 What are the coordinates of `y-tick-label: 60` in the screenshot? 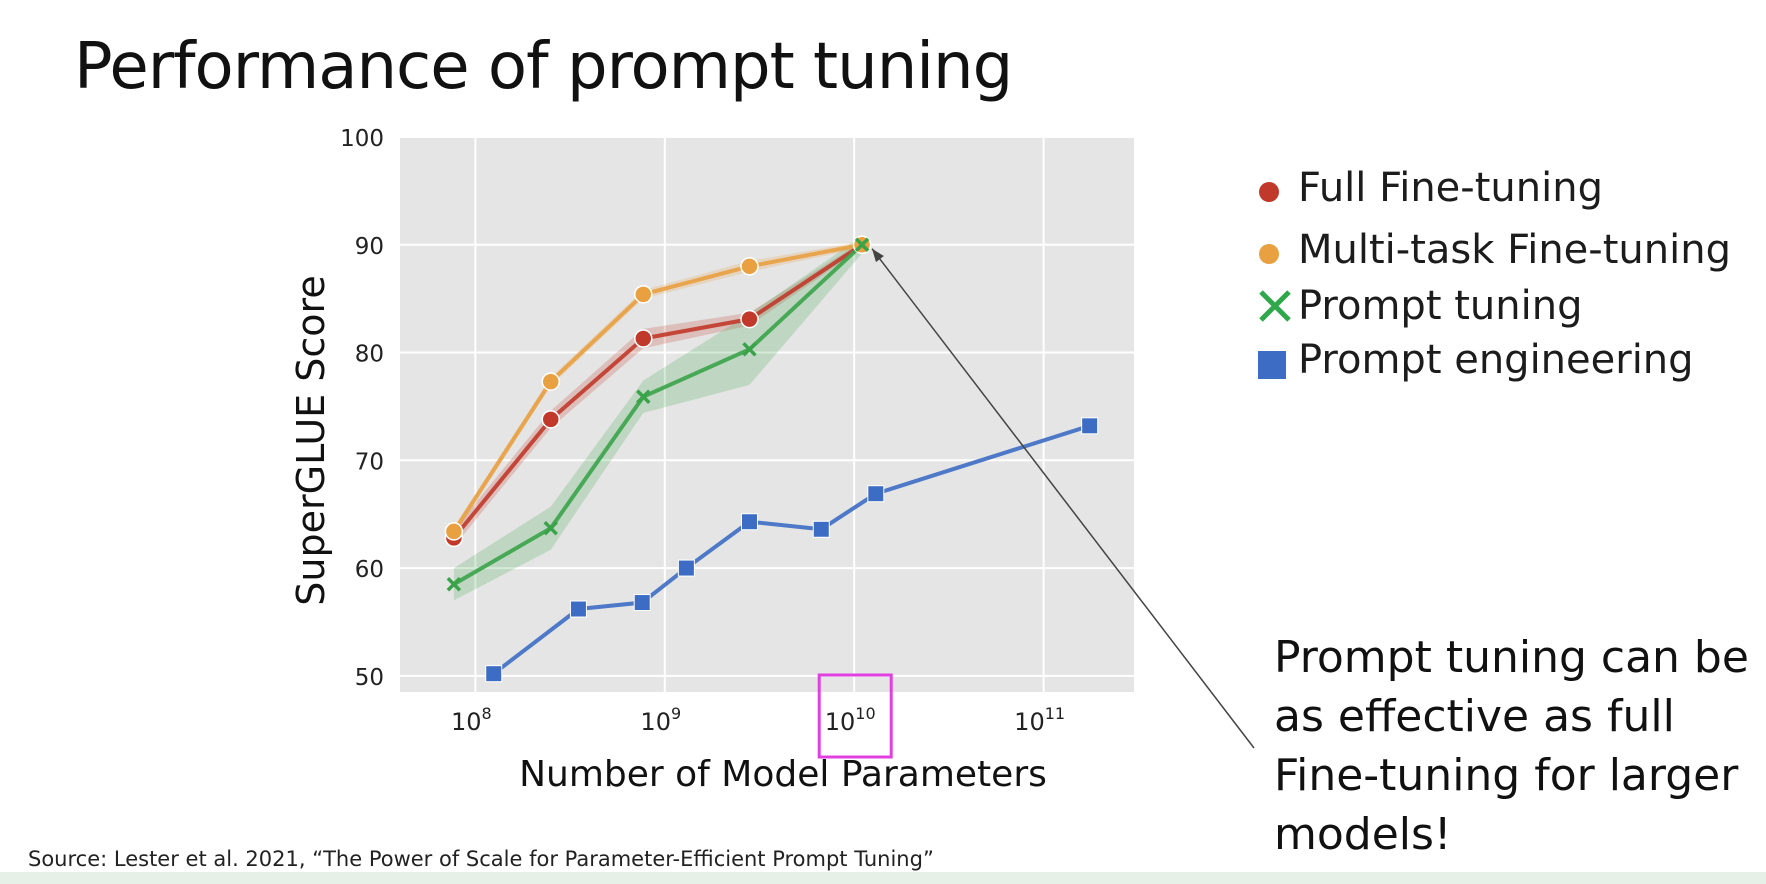 It's located at (369, 570).